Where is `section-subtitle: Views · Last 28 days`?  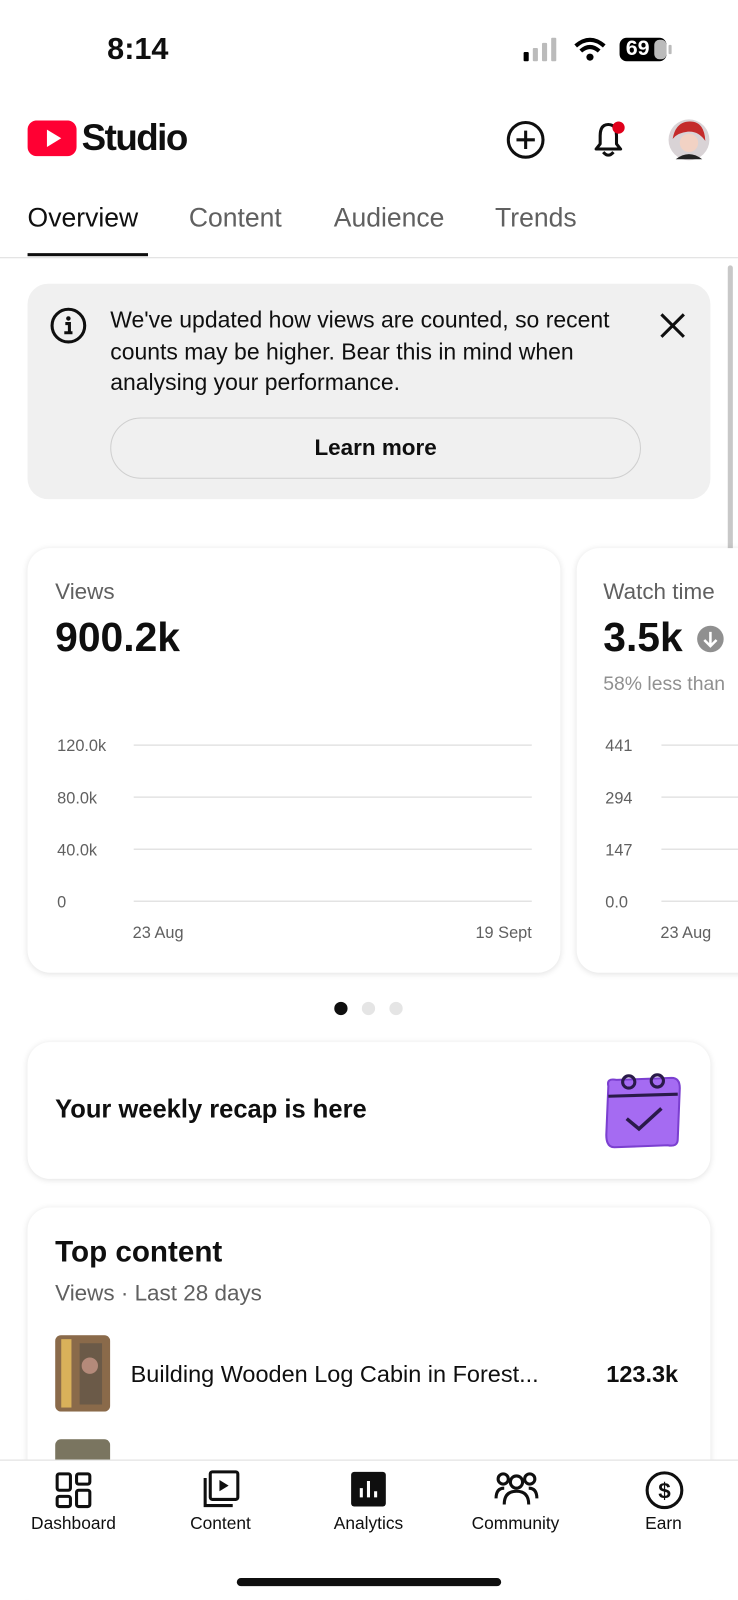 section-subtitle: Views · Last 28 days is located at coordinates (158, 1292).